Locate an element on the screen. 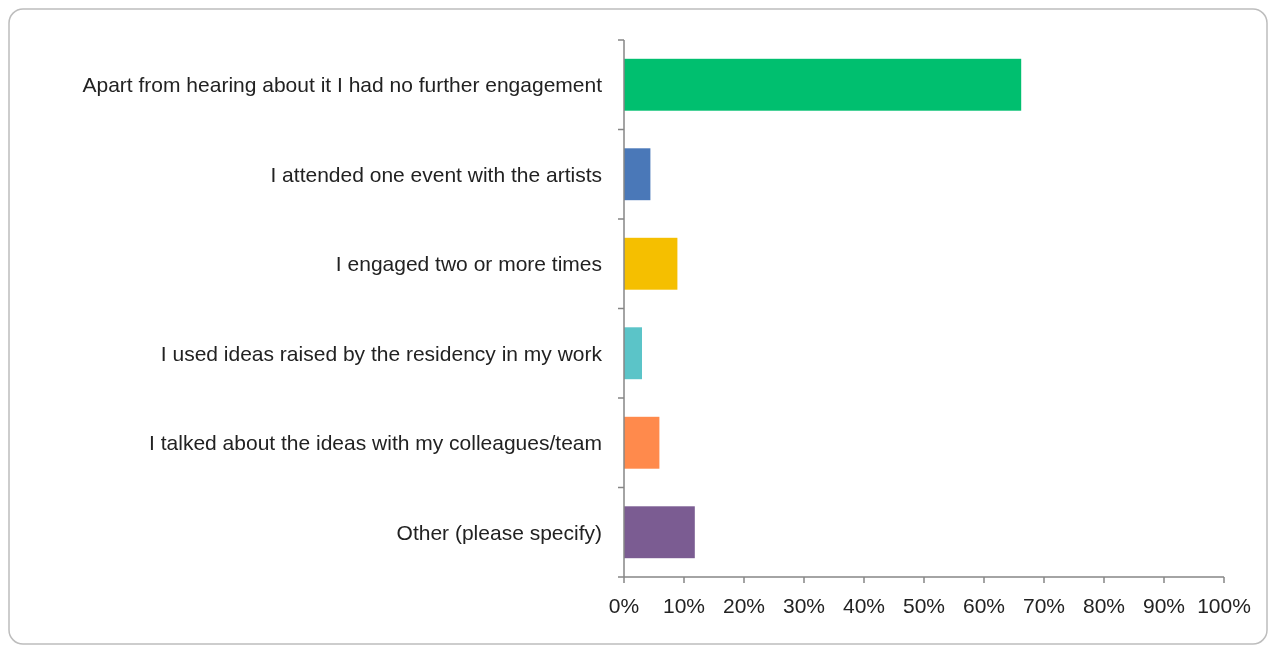  x-tick-label: 10% is located at coordinates (684, 605).